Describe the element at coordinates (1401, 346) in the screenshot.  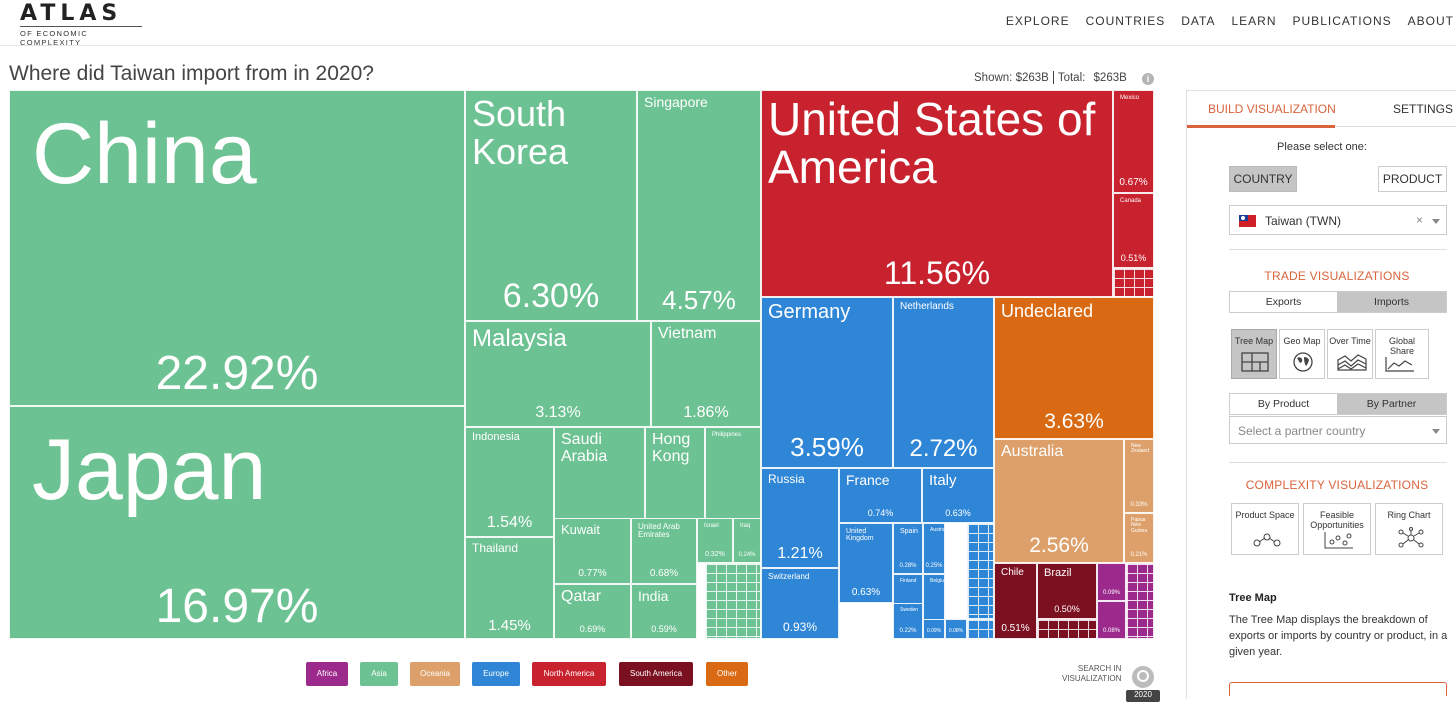
I see `global-share-label: Global Share` at that location.